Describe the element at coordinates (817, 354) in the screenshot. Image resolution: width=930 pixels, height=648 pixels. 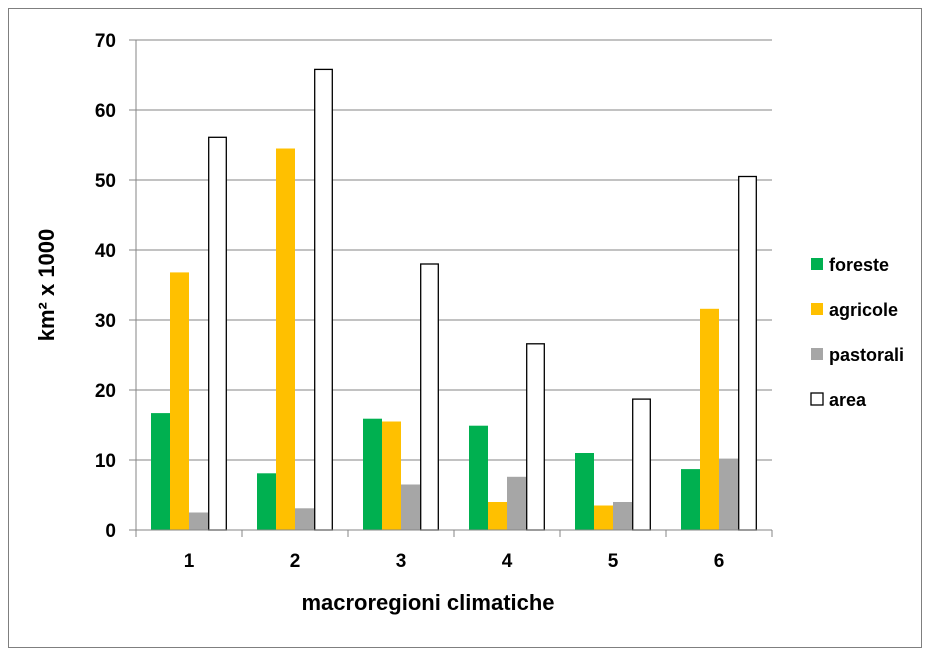
I see `legend-swatch-pastorali` at that location.